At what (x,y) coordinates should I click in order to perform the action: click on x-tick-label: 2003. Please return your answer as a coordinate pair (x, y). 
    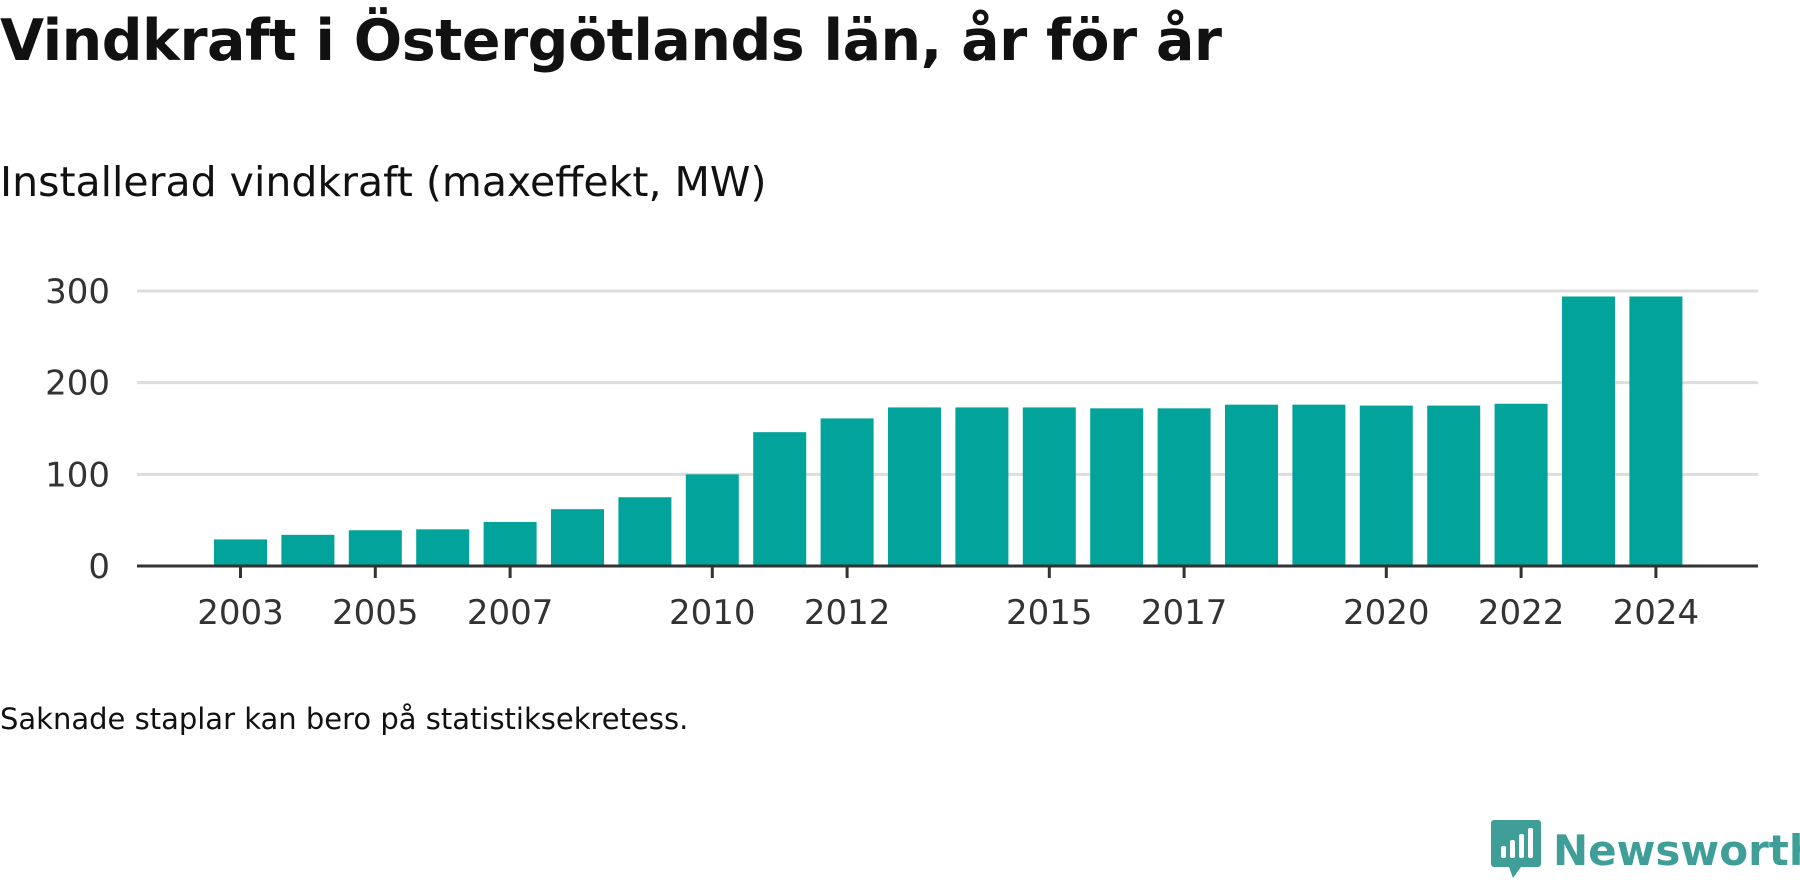
    Looking at the image, I should click on (240, 613).